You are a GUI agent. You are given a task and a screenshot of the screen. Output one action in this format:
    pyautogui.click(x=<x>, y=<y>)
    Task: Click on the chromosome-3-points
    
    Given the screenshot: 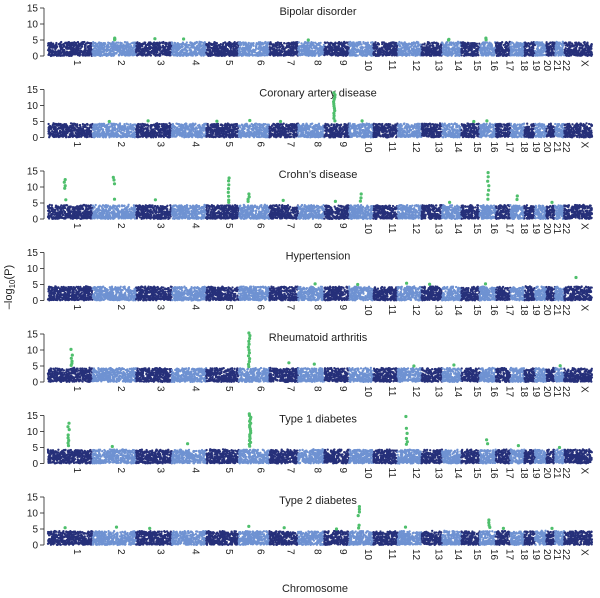 What is the action you would take?
    pyautogui.click(x=154, y=49)
    